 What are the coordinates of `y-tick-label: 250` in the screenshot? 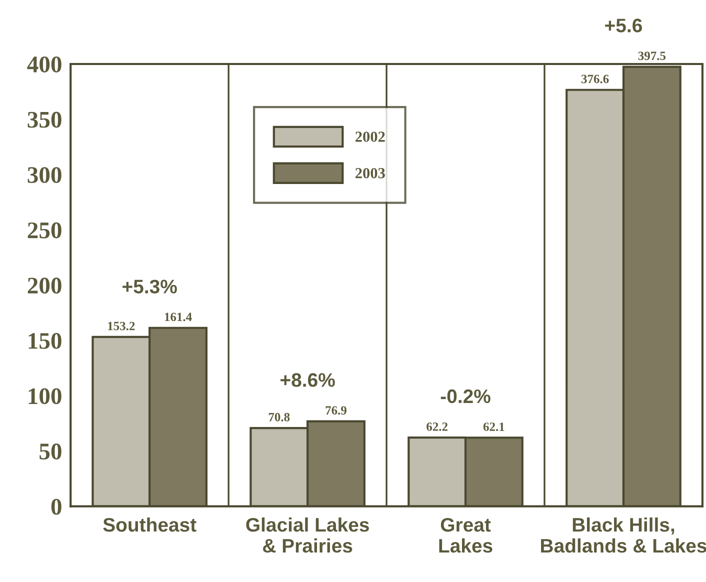 It's located at (45, 230).